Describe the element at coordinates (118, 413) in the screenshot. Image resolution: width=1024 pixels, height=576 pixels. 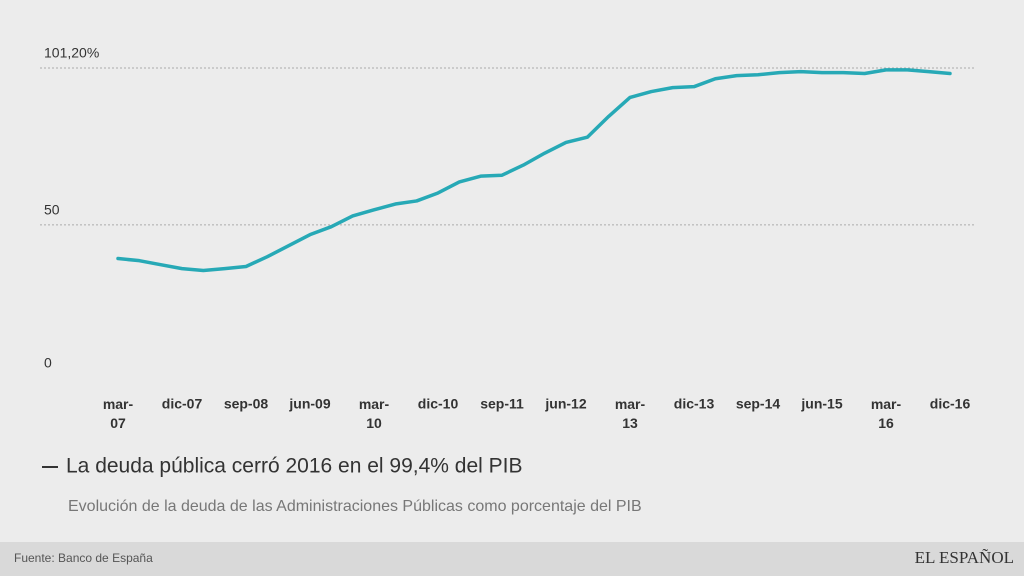
I see `x-tick-label: mar-07` at that location.